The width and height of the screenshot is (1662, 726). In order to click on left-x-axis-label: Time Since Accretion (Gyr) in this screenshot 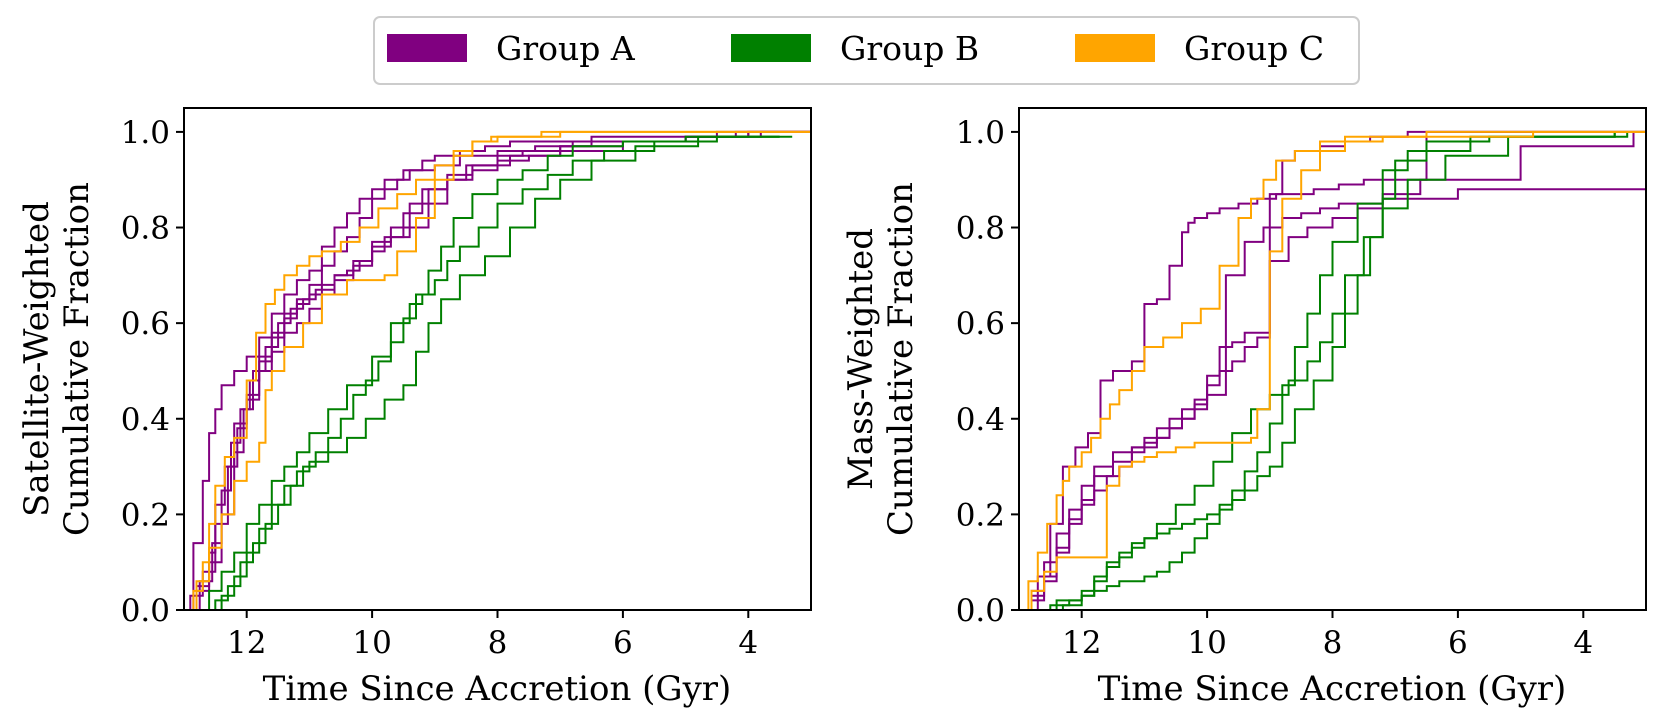, I will do `click(497, 689)`.